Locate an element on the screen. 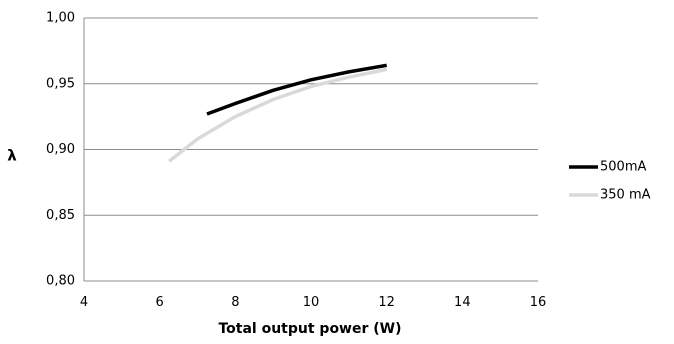 The height and width of the screenshot is (344, 674). x-tick-label: 8 is located at coordinates (235, 302).